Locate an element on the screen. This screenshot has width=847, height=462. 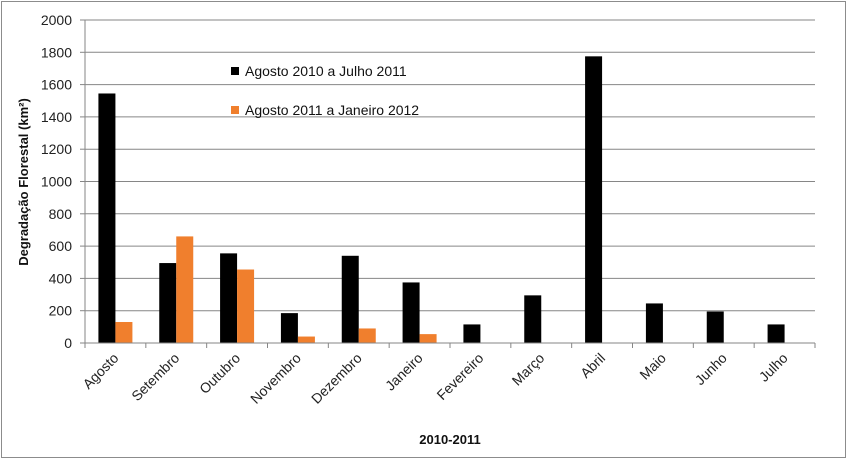
y-tick-labels: 0 200 400 600 800 1000 1200 1400 1600 1800 2000 is located at coordinates (63, 181).